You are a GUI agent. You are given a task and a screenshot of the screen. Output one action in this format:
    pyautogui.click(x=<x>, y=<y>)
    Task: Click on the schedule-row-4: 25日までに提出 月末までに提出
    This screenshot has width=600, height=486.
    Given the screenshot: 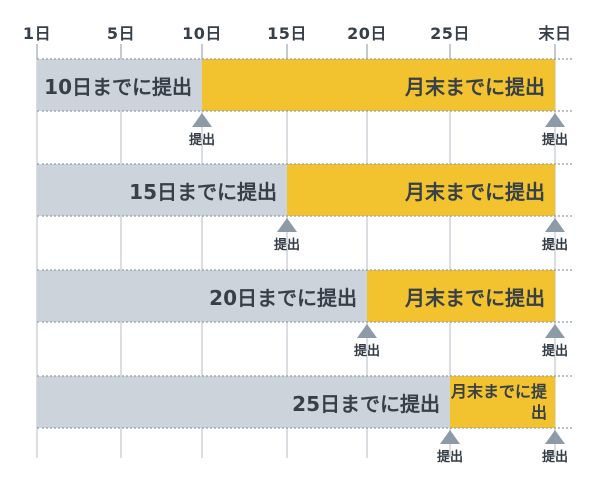 What is the action you would take?
    pyautogui.click(x=304, y=402)
    